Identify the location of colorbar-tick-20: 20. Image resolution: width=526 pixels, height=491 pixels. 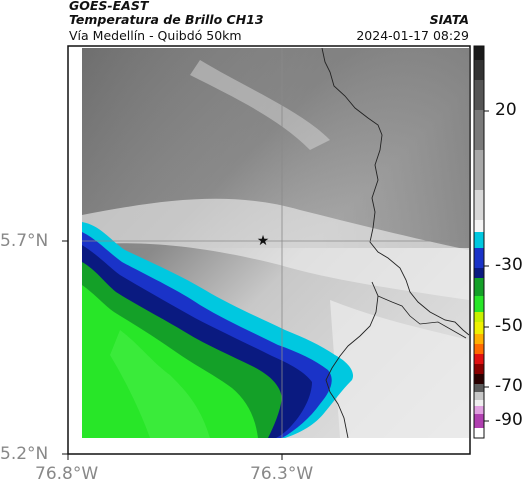
(506, 110).